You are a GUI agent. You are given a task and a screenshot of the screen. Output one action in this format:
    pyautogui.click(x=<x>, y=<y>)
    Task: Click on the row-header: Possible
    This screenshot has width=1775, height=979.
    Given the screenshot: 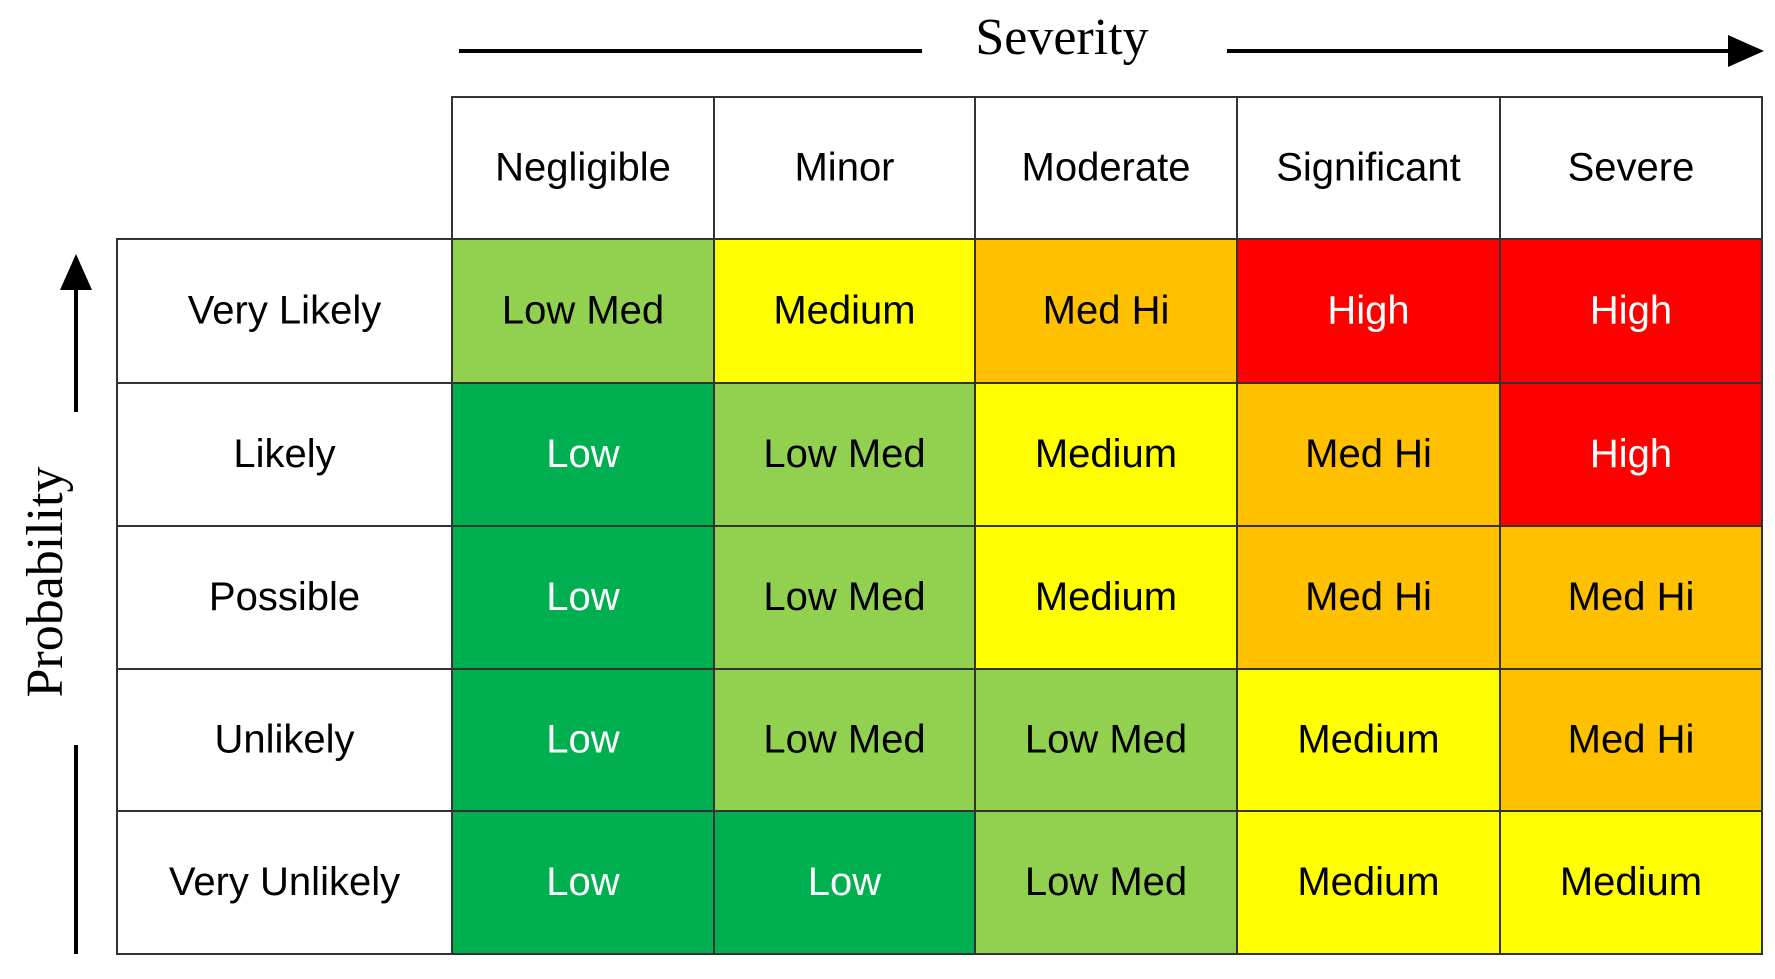 What is the action you would take?
    pyautogui.click(x=284, y=597)
    